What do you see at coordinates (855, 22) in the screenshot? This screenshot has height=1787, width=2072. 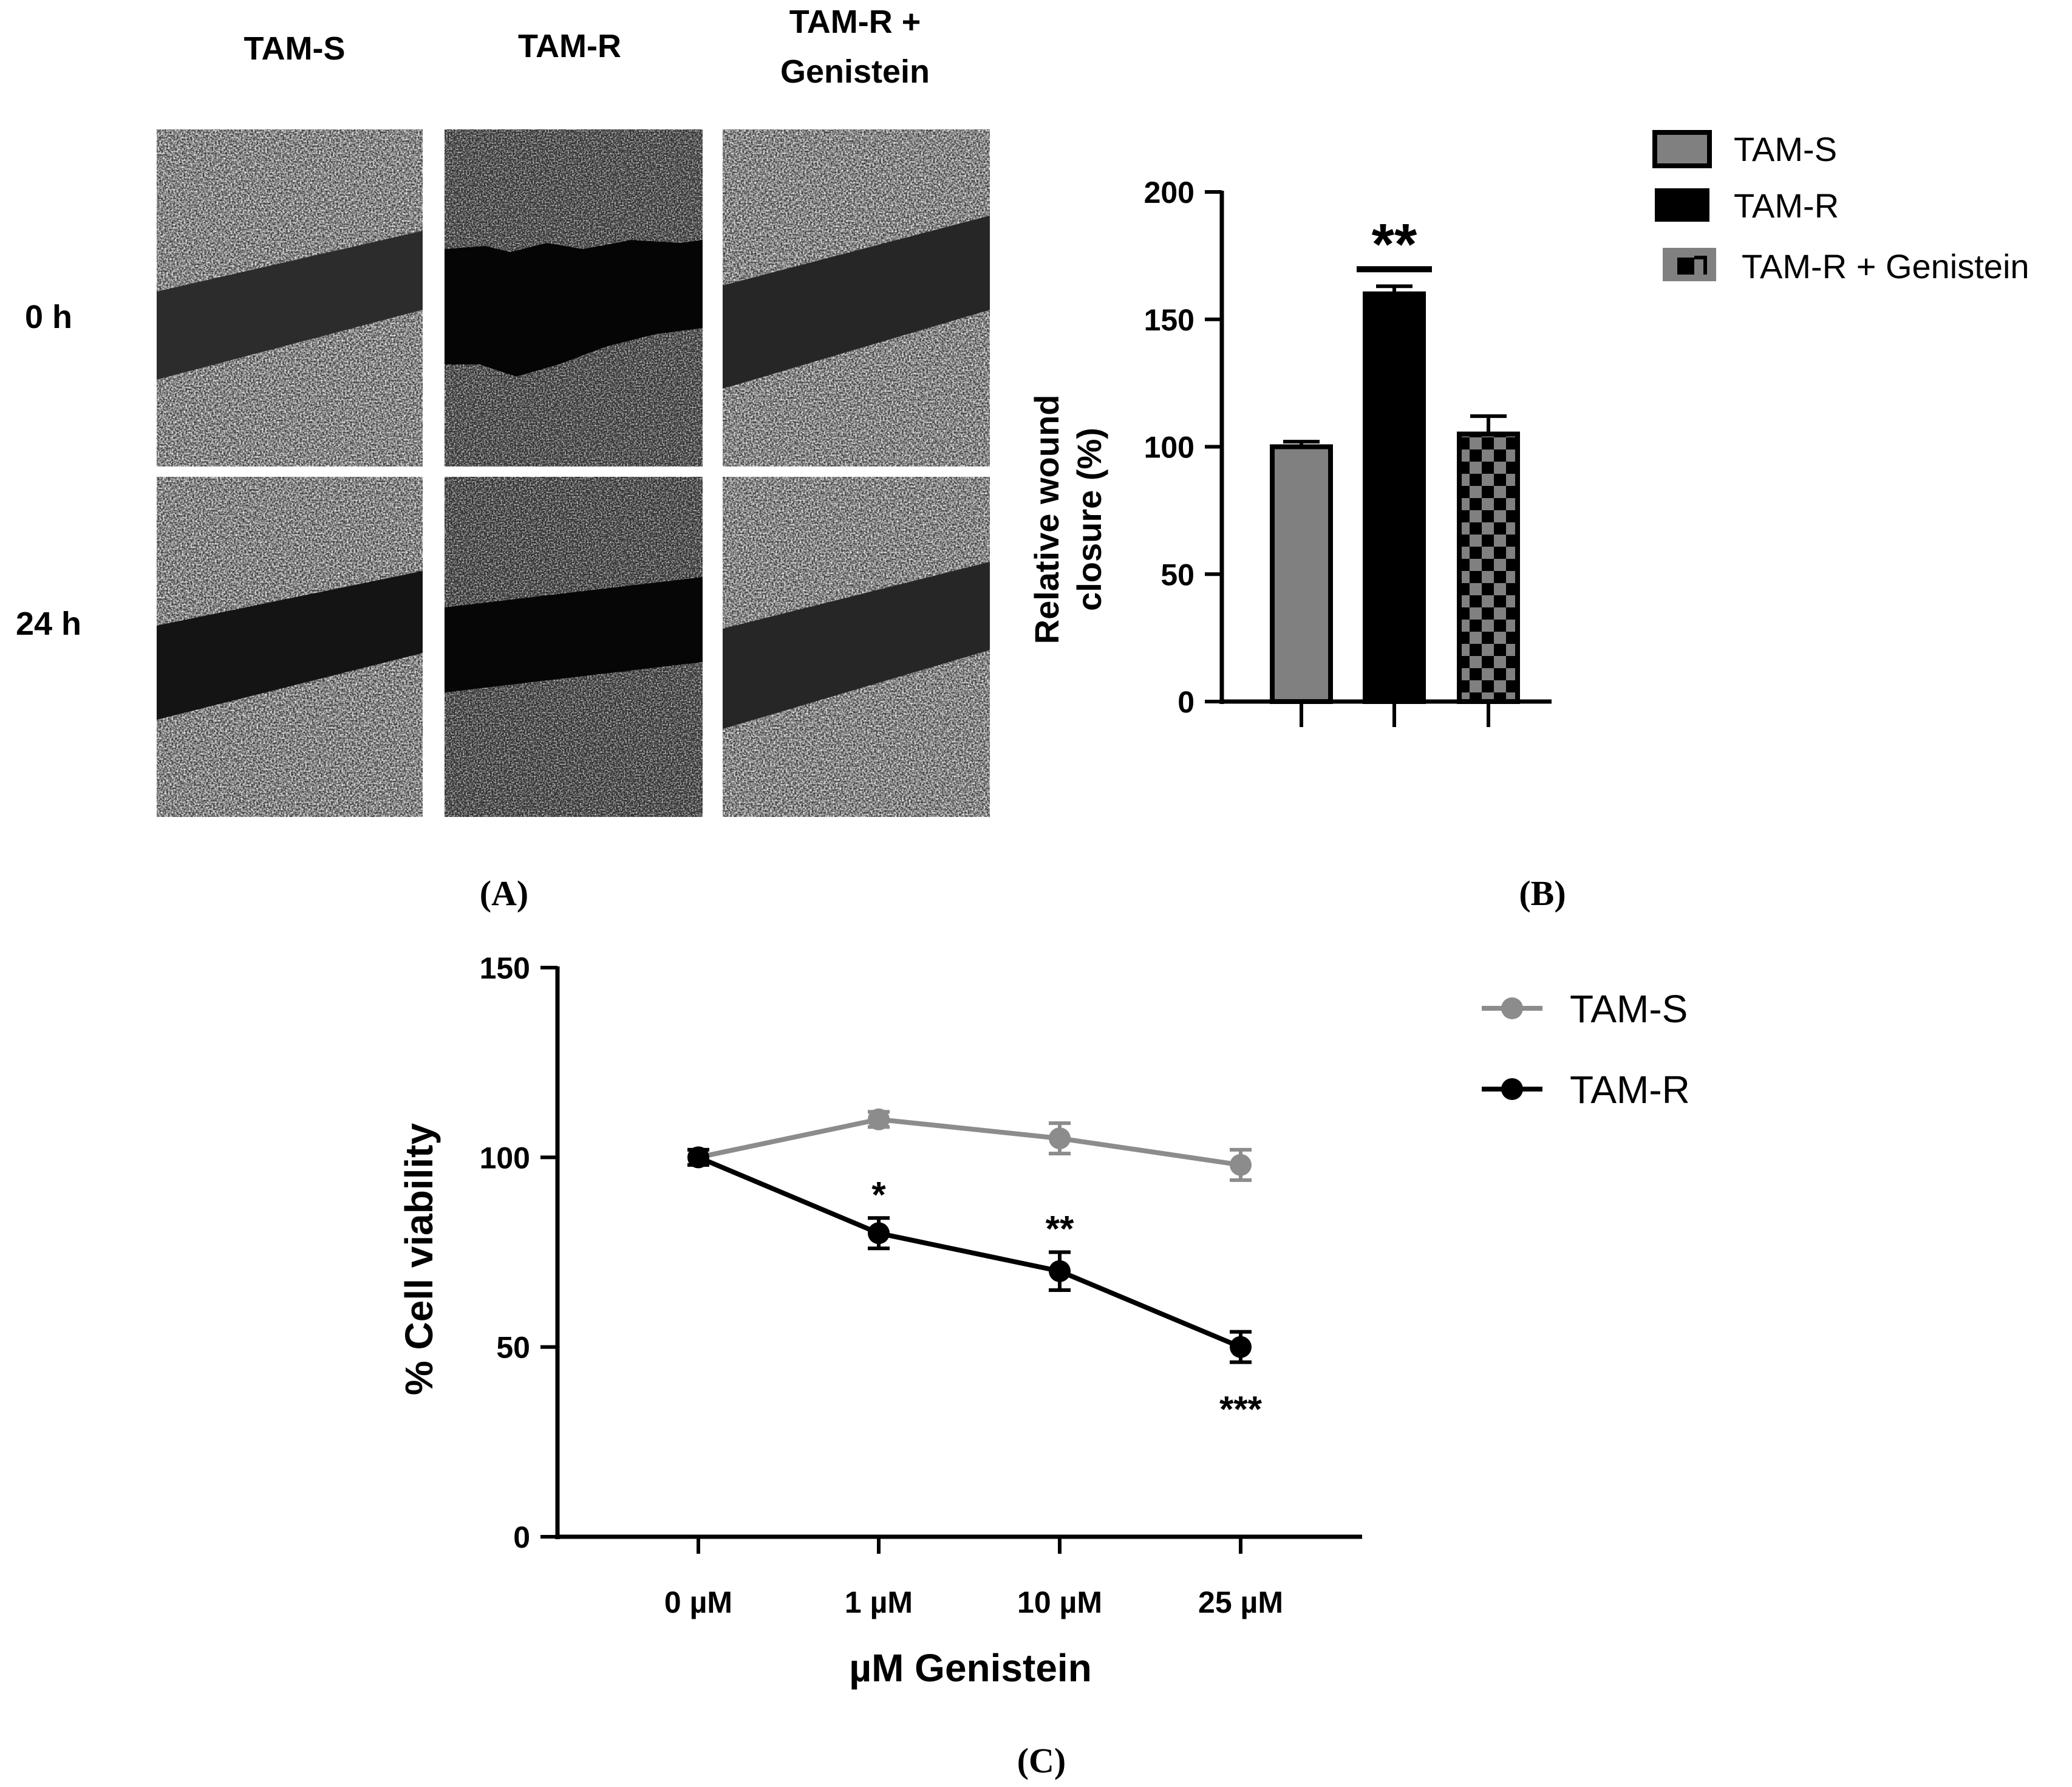 I see `column-label-tam-r-plus: TAM-R +` at bounding box center [855, 22].